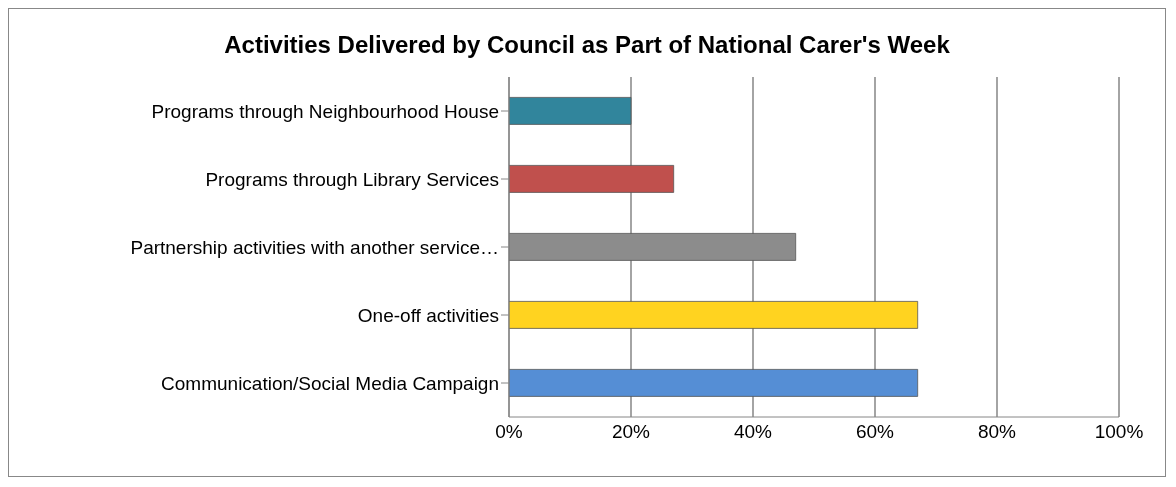  What do you see at coordinates (325, 111) in the screenshot?
I see `y-tick-label: Programs through Neighbourhood House` at bounding box center [325, 111].